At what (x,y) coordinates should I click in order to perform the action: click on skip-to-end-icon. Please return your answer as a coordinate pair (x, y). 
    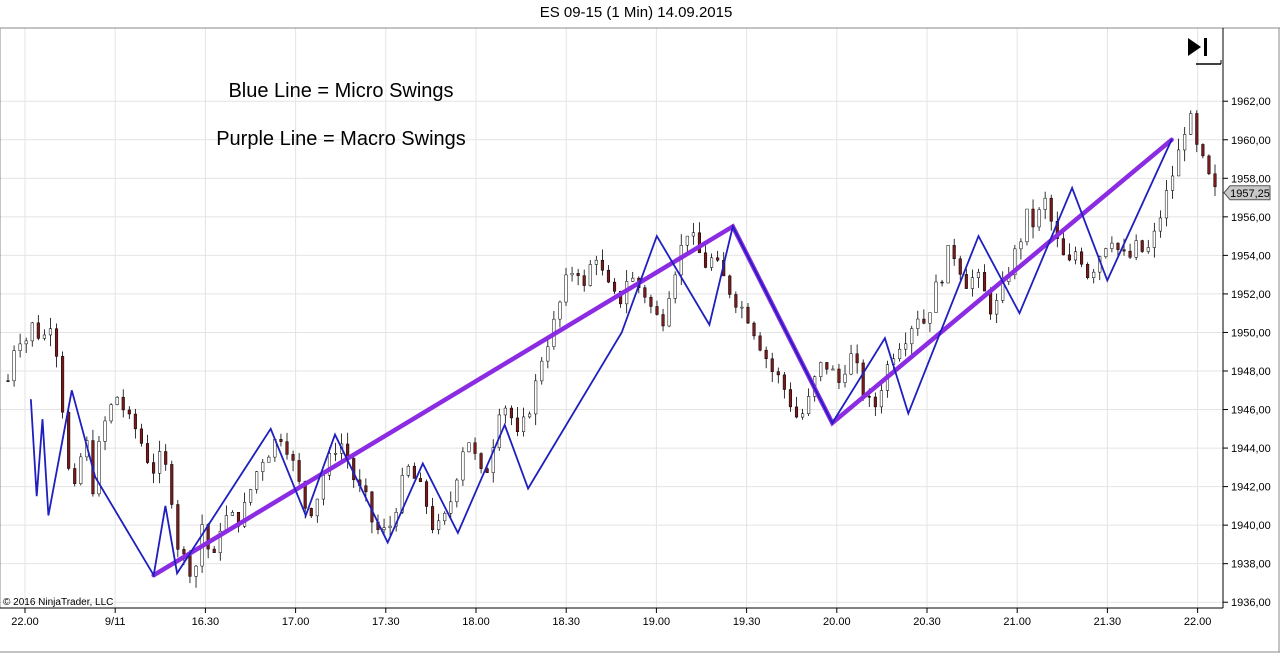
    Looking at the image, I should click on (1197, 47).